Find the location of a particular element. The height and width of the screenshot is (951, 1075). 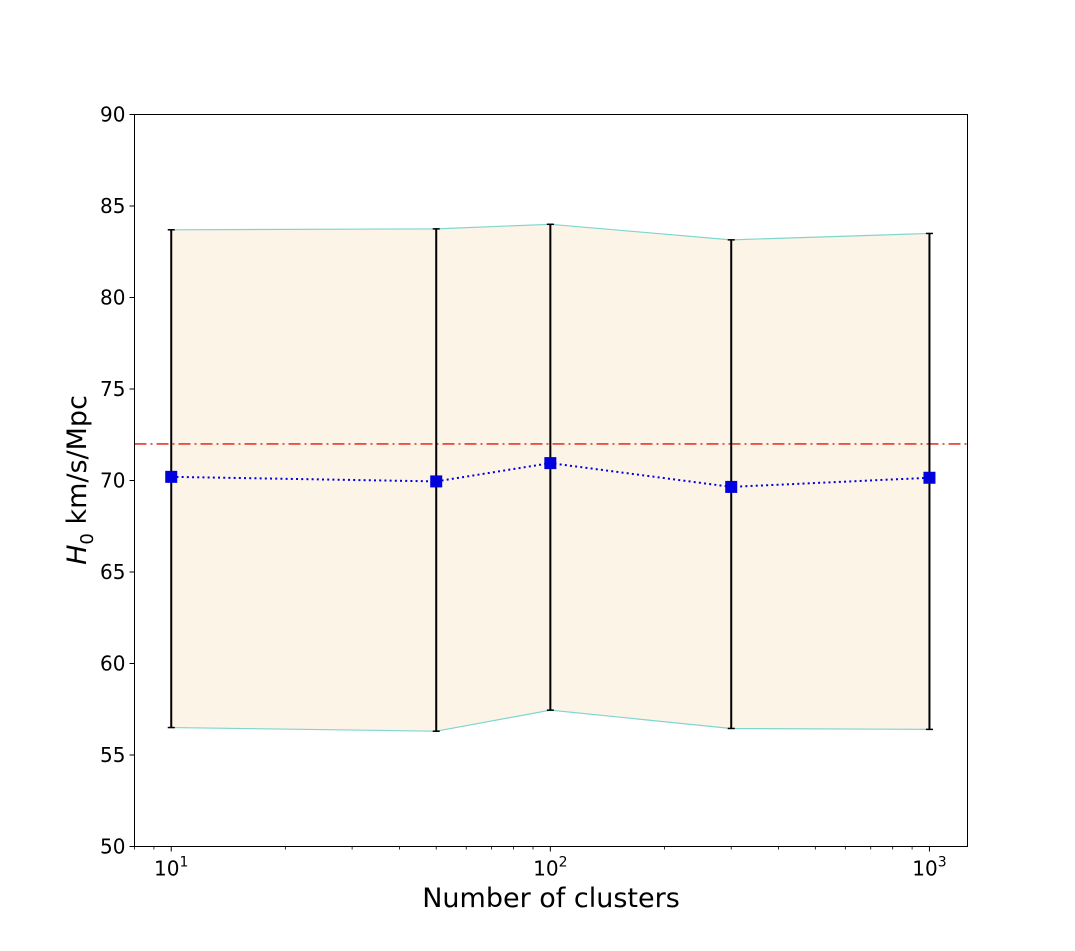

x-tick-label: 10¹ is located at coordinates (171, 868).